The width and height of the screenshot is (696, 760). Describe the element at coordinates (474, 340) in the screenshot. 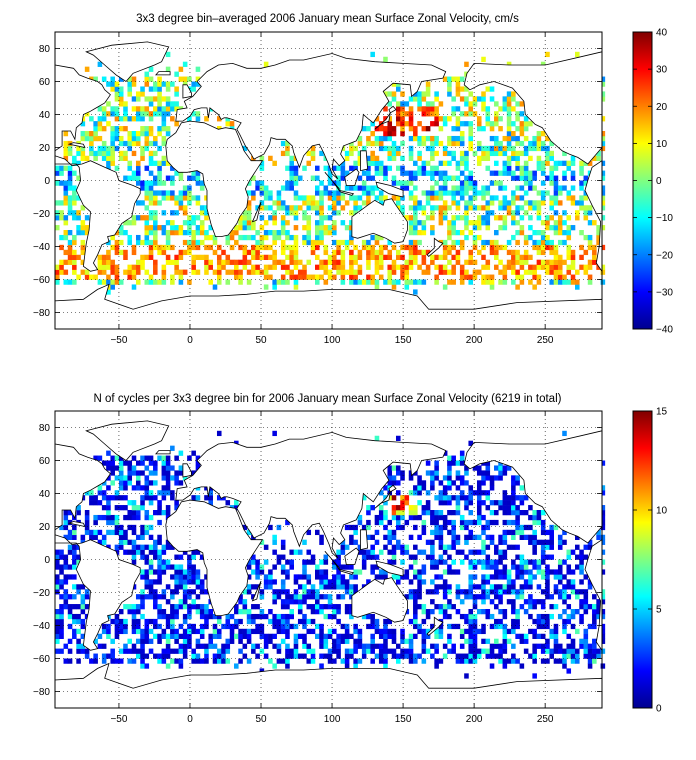

I see `x-tick-label: 200` at that location.